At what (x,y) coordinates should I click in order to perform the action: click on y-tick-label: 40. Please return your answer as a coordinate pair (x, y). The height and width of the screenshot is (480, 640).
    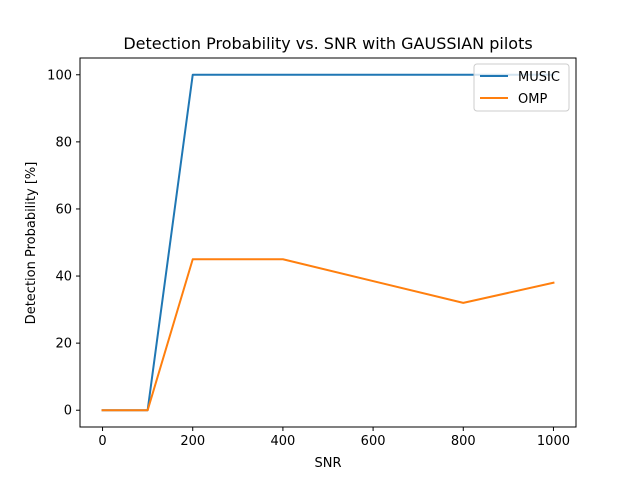
    Looking at the image, I should click on (63, 277).